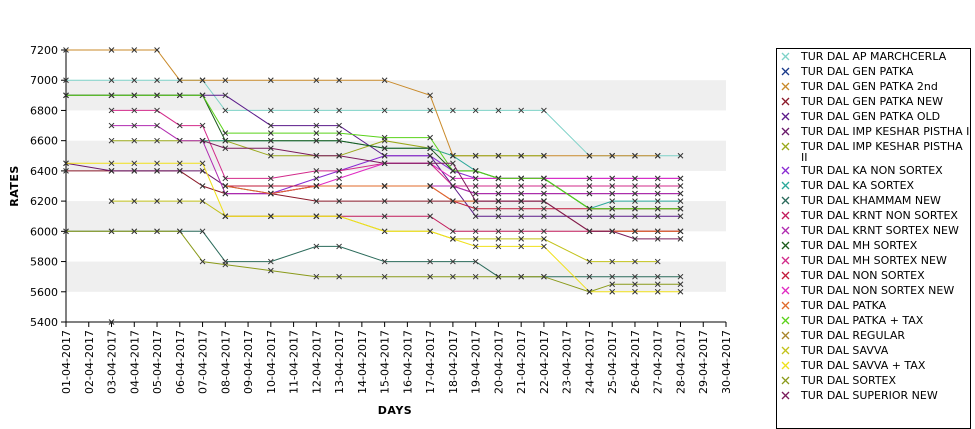 The image size is (975, 429). What do you see at coordinates (373, 261) in the screenshot?
I see `series-line` at bounding box center [373, 261].